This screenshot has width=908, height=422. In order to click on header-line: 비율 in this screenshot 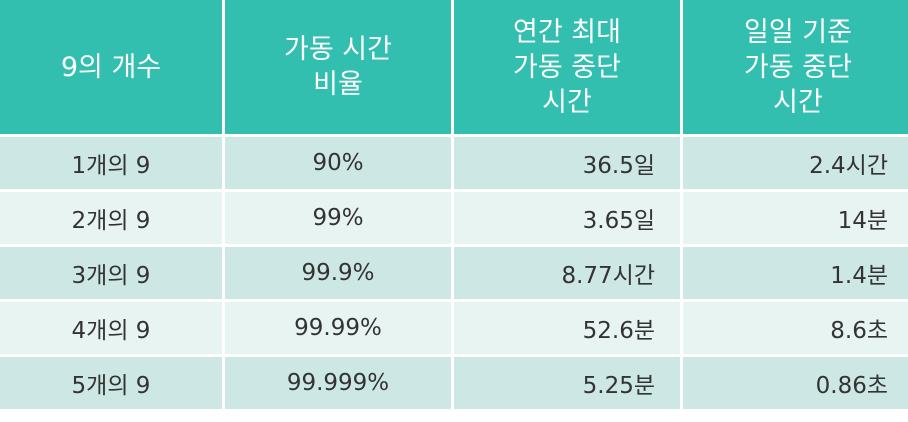, I will do `click(338, 84)`.